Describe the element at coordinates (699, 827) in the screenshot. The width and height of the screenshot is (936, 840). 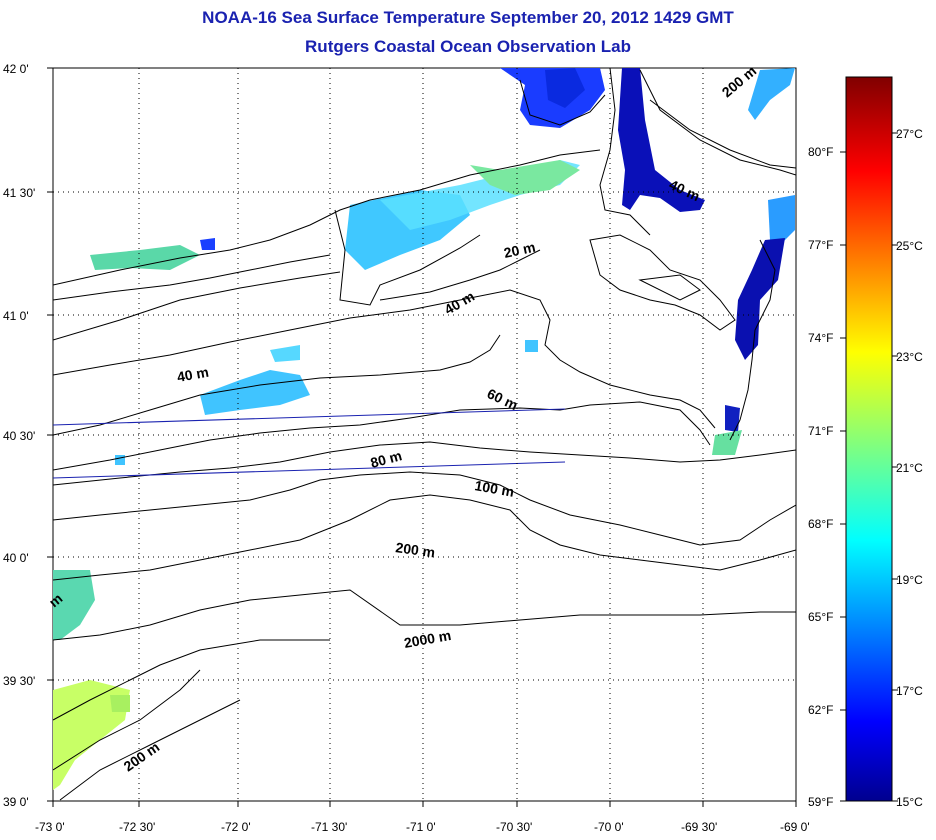
I see `lon-label-69-30: -69 30'` at that location.